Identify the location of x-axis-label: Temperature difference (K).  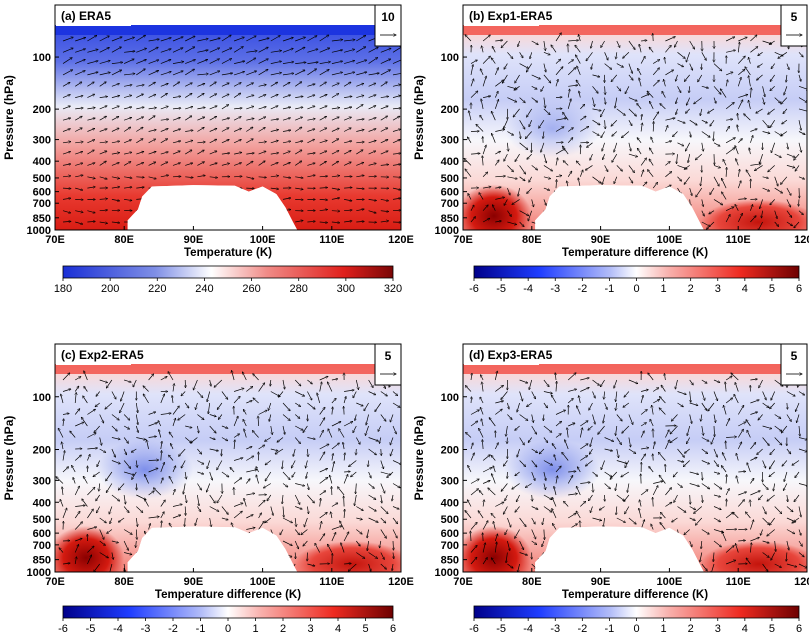
(635, 595).